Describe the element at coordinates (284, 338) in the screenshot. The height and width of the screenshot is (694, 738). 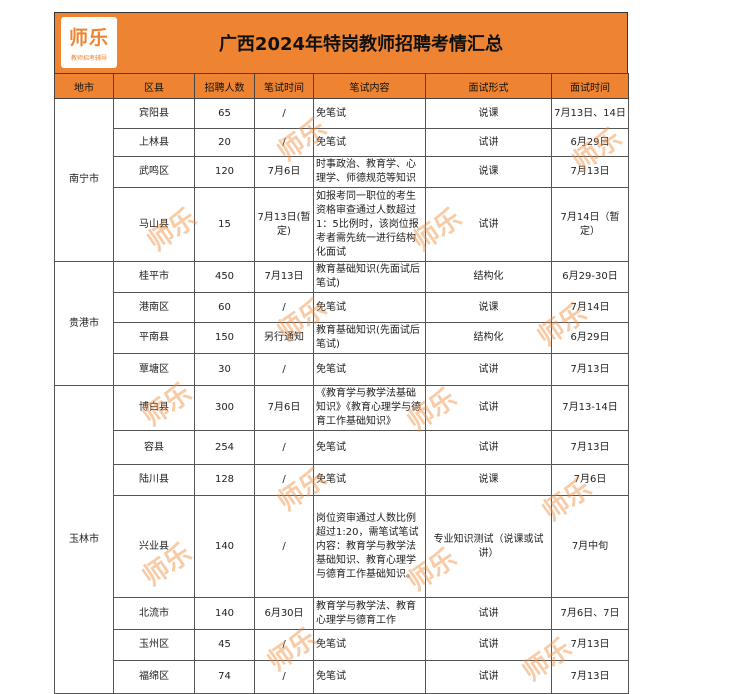
I see `exam-date-cell: 另行通知` at that location.